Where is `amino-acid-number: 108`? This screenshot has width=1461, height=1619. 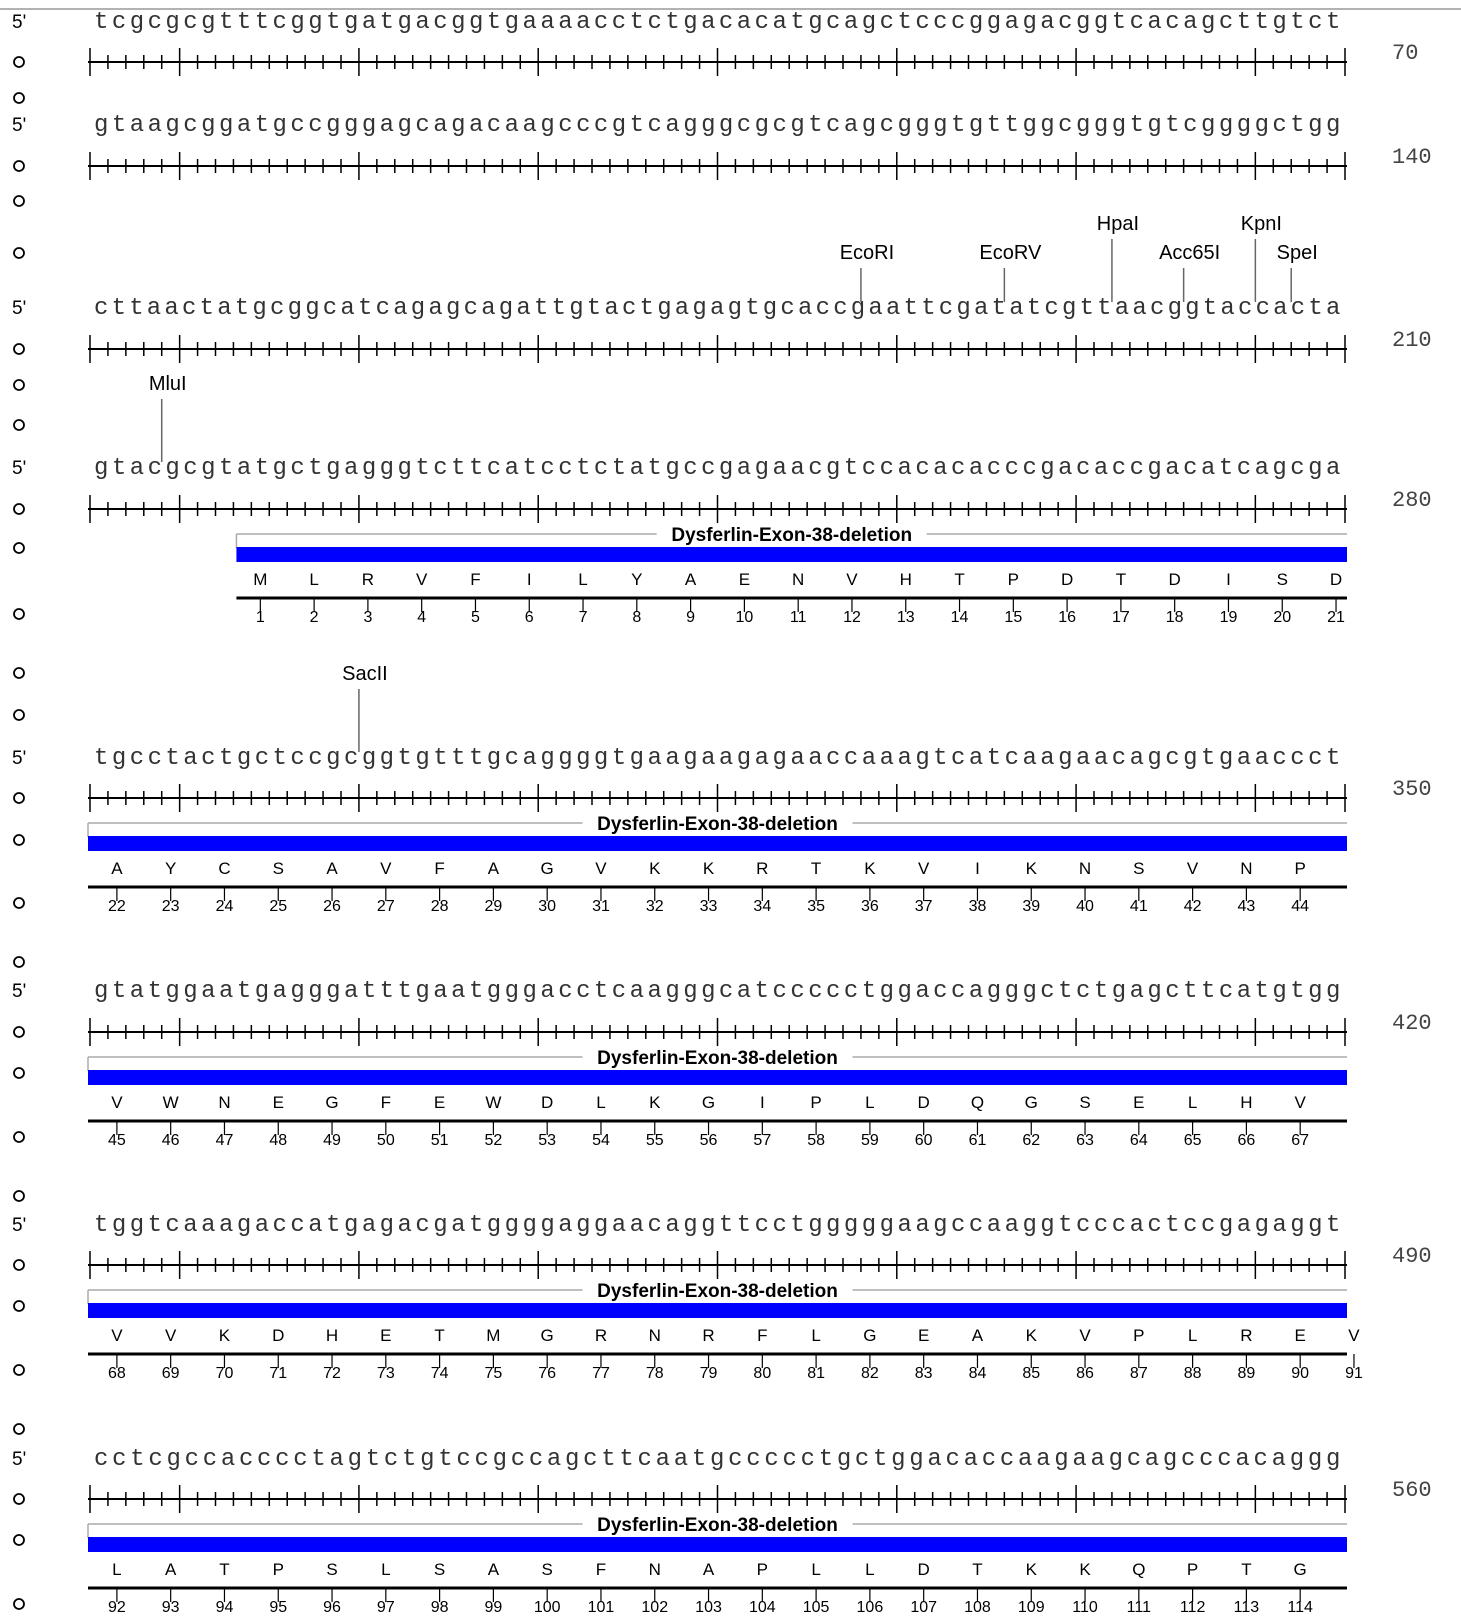
amino-acid-number: 108 is located at coordinates (977, 1607).